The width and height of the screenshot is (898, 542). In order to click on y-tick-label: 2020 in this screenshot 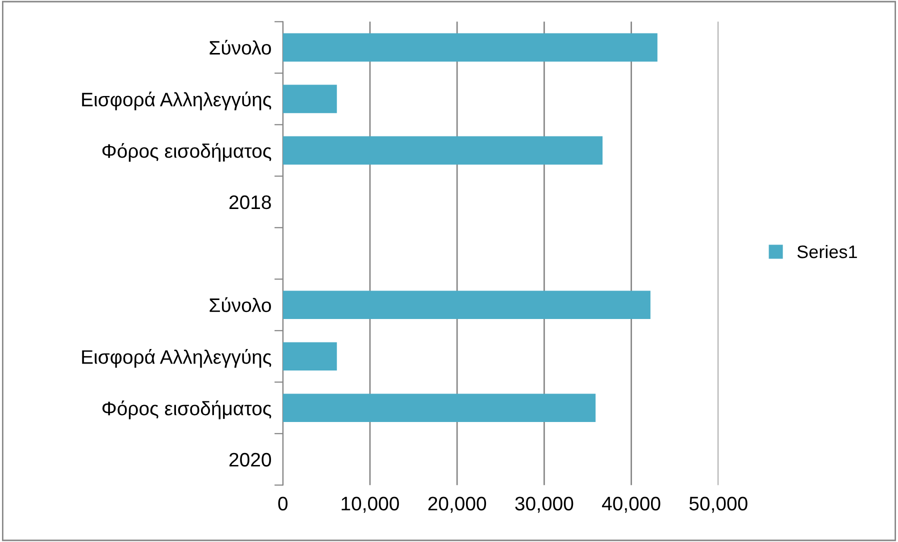, I will do `click(250, 459)`.